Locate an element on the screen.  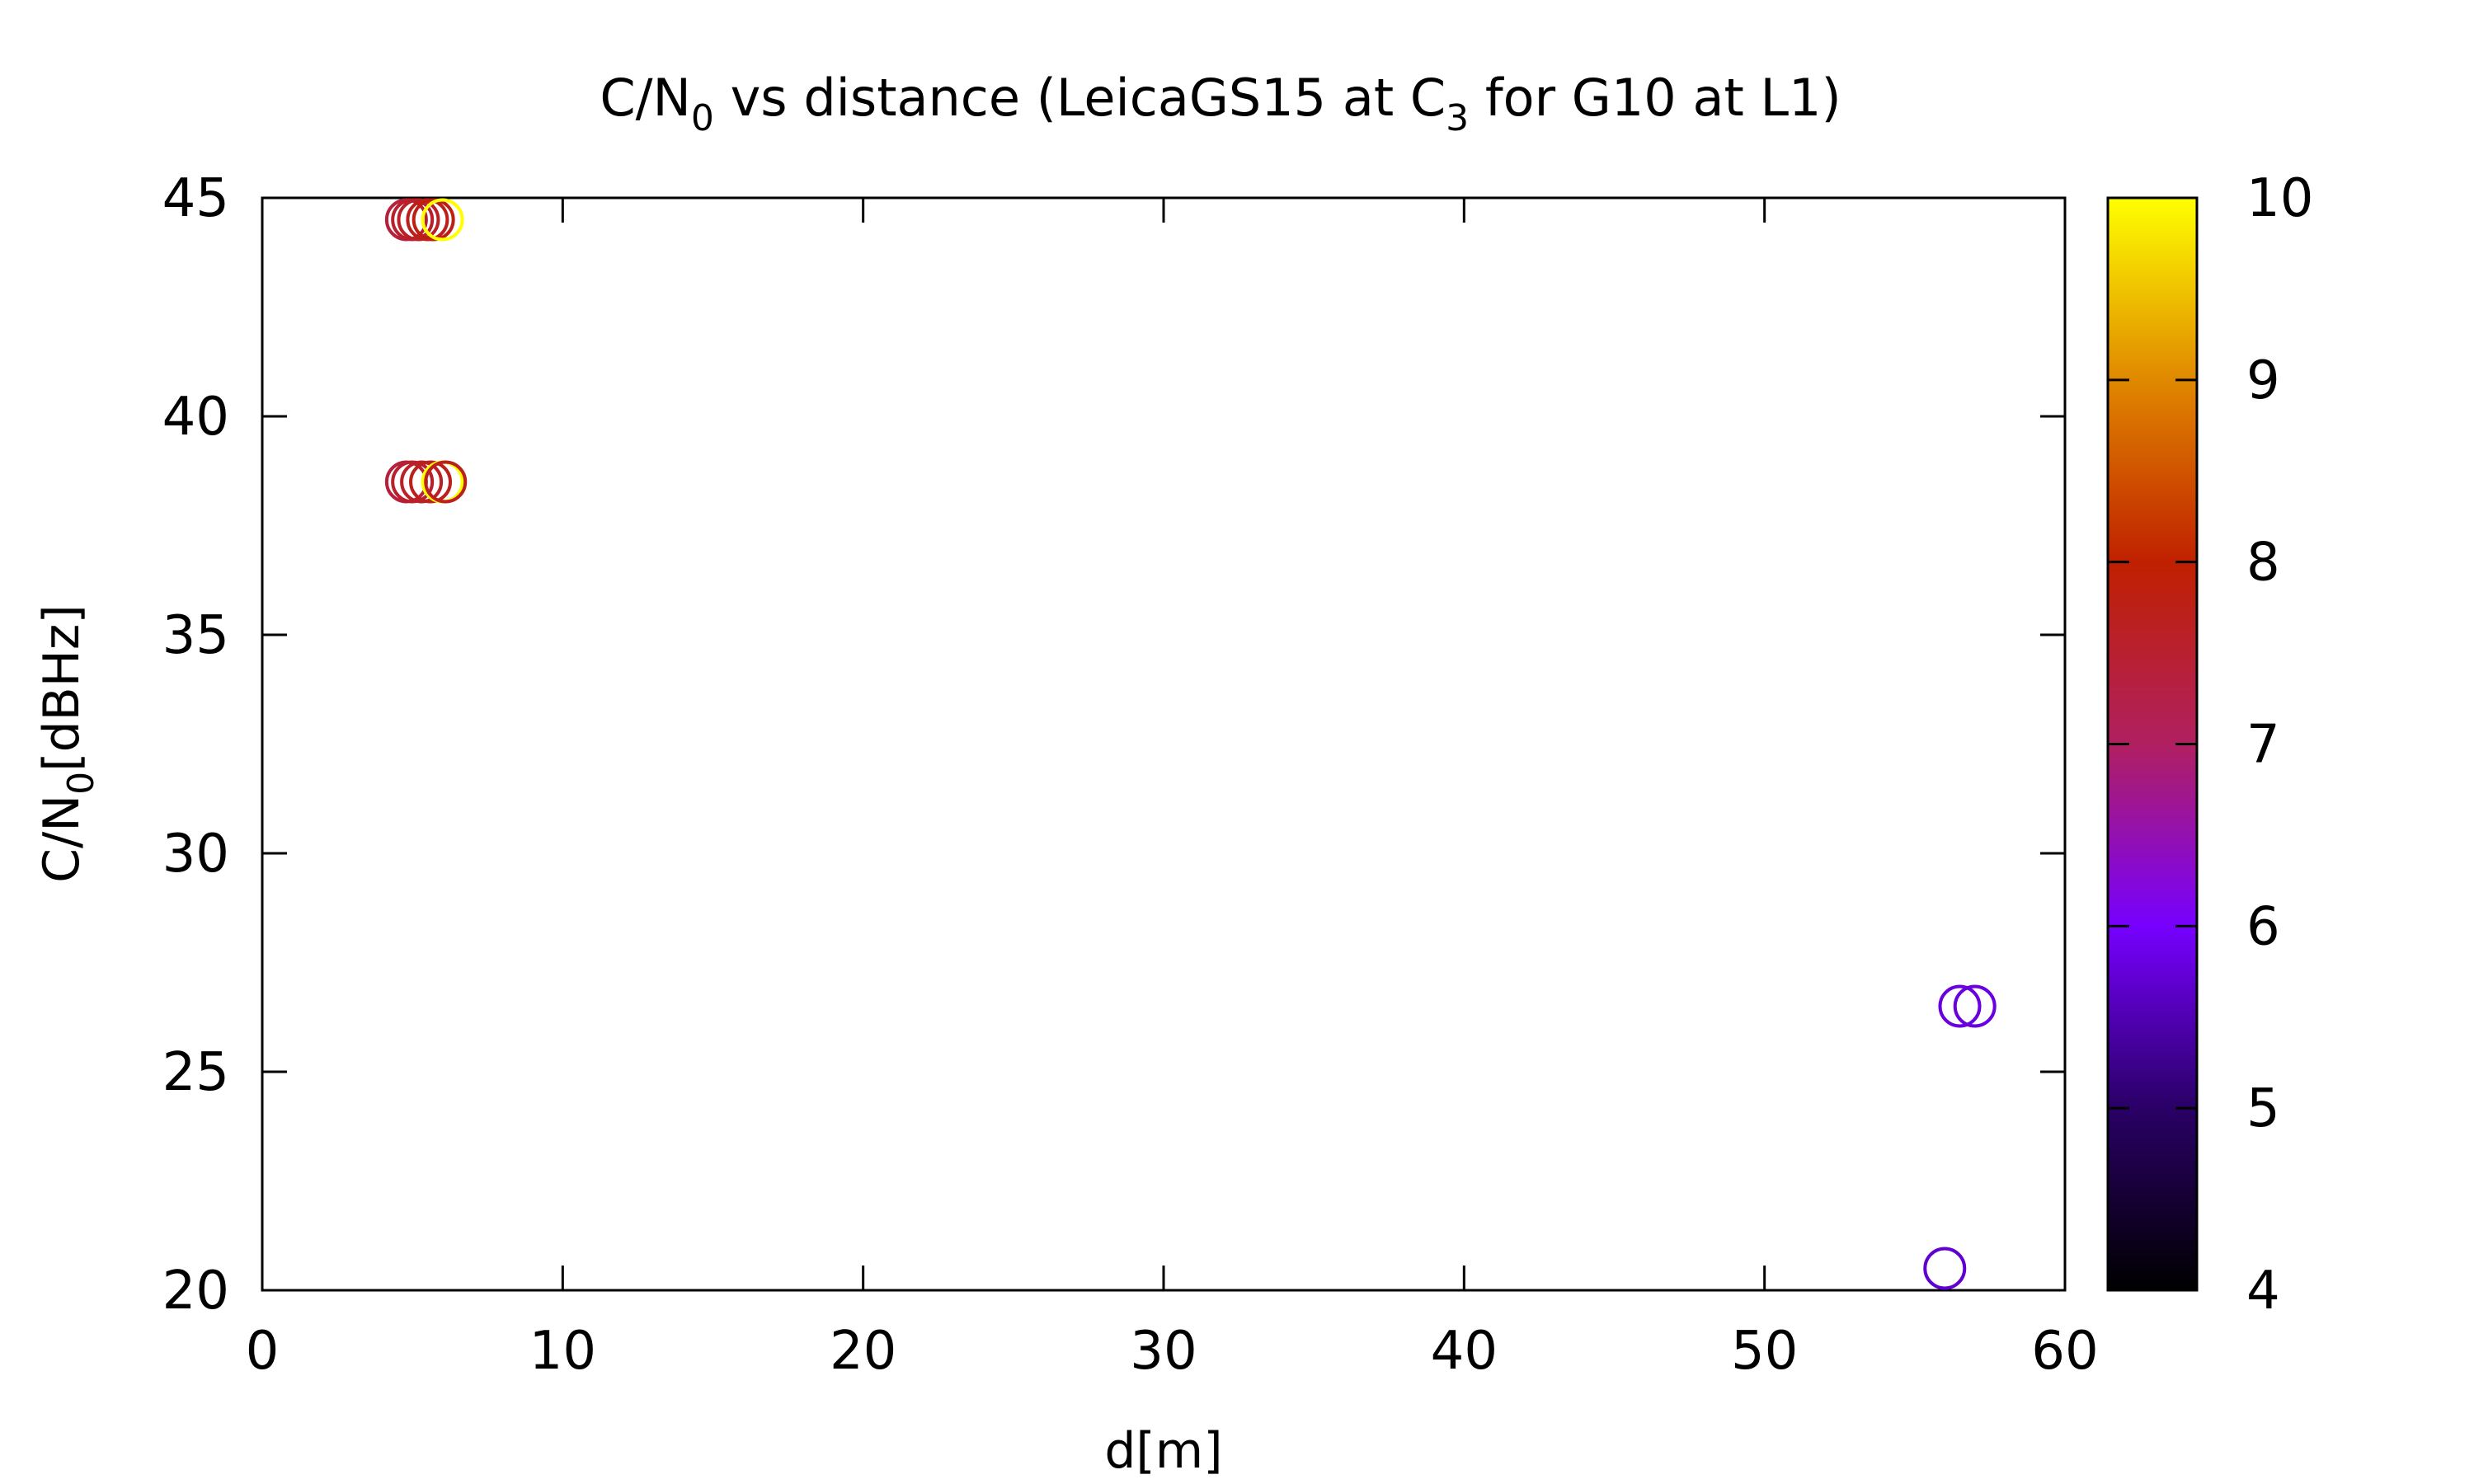
title-part: for G10 at L1) is located at coordinates (1655, 98).